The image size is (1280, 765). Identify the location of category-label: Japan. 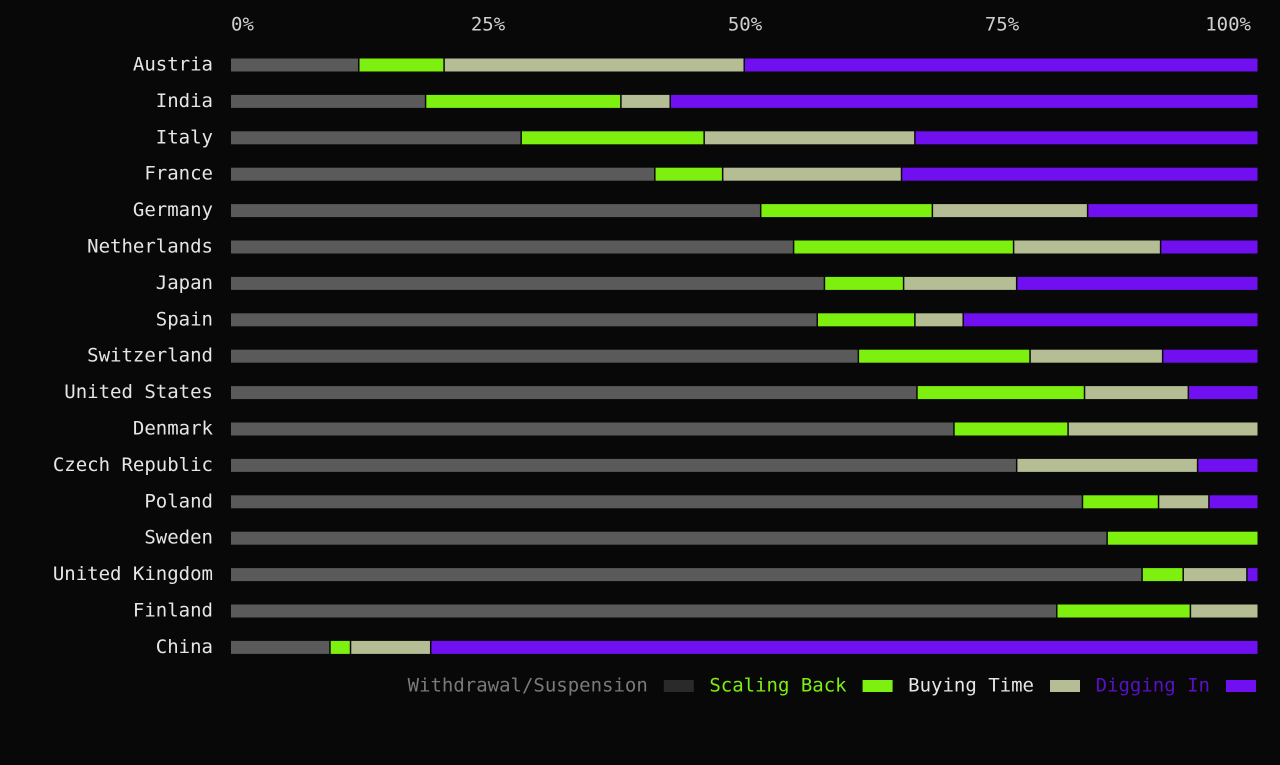
(184, 283).